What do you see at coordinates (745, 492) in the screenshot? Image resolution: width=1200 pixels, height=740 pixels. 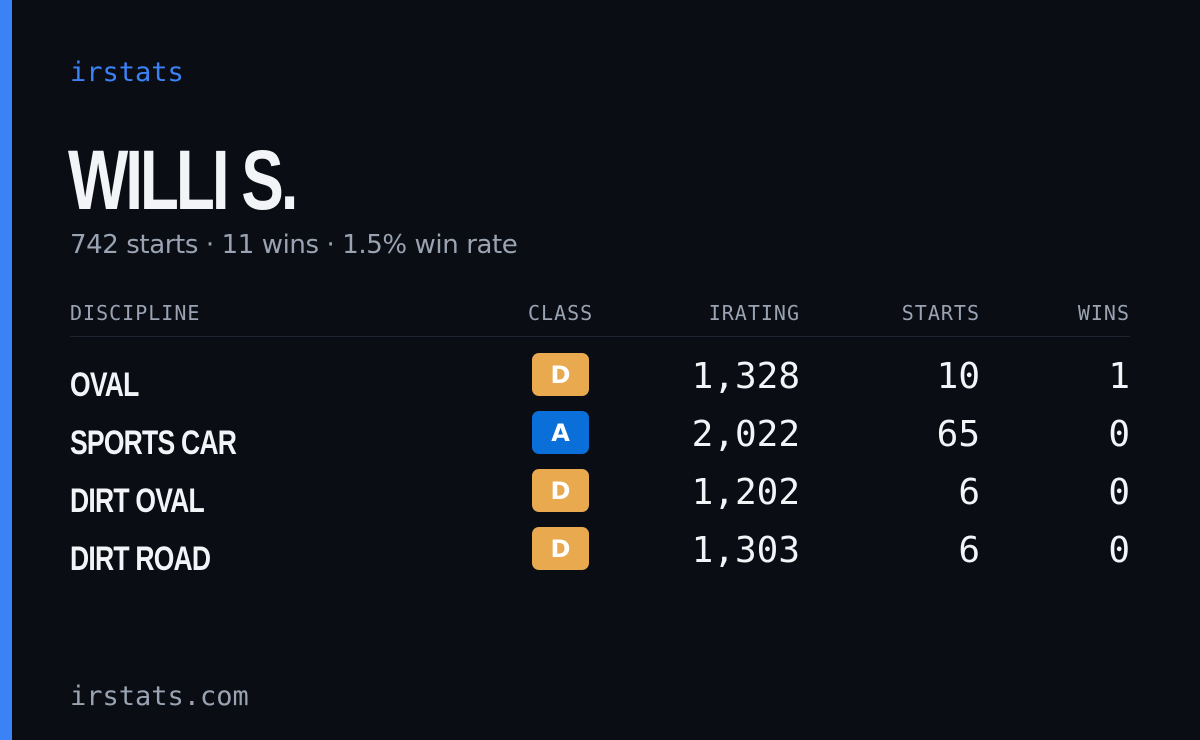 I see `irating-value: 1,202` at bounding box center [745, 492].